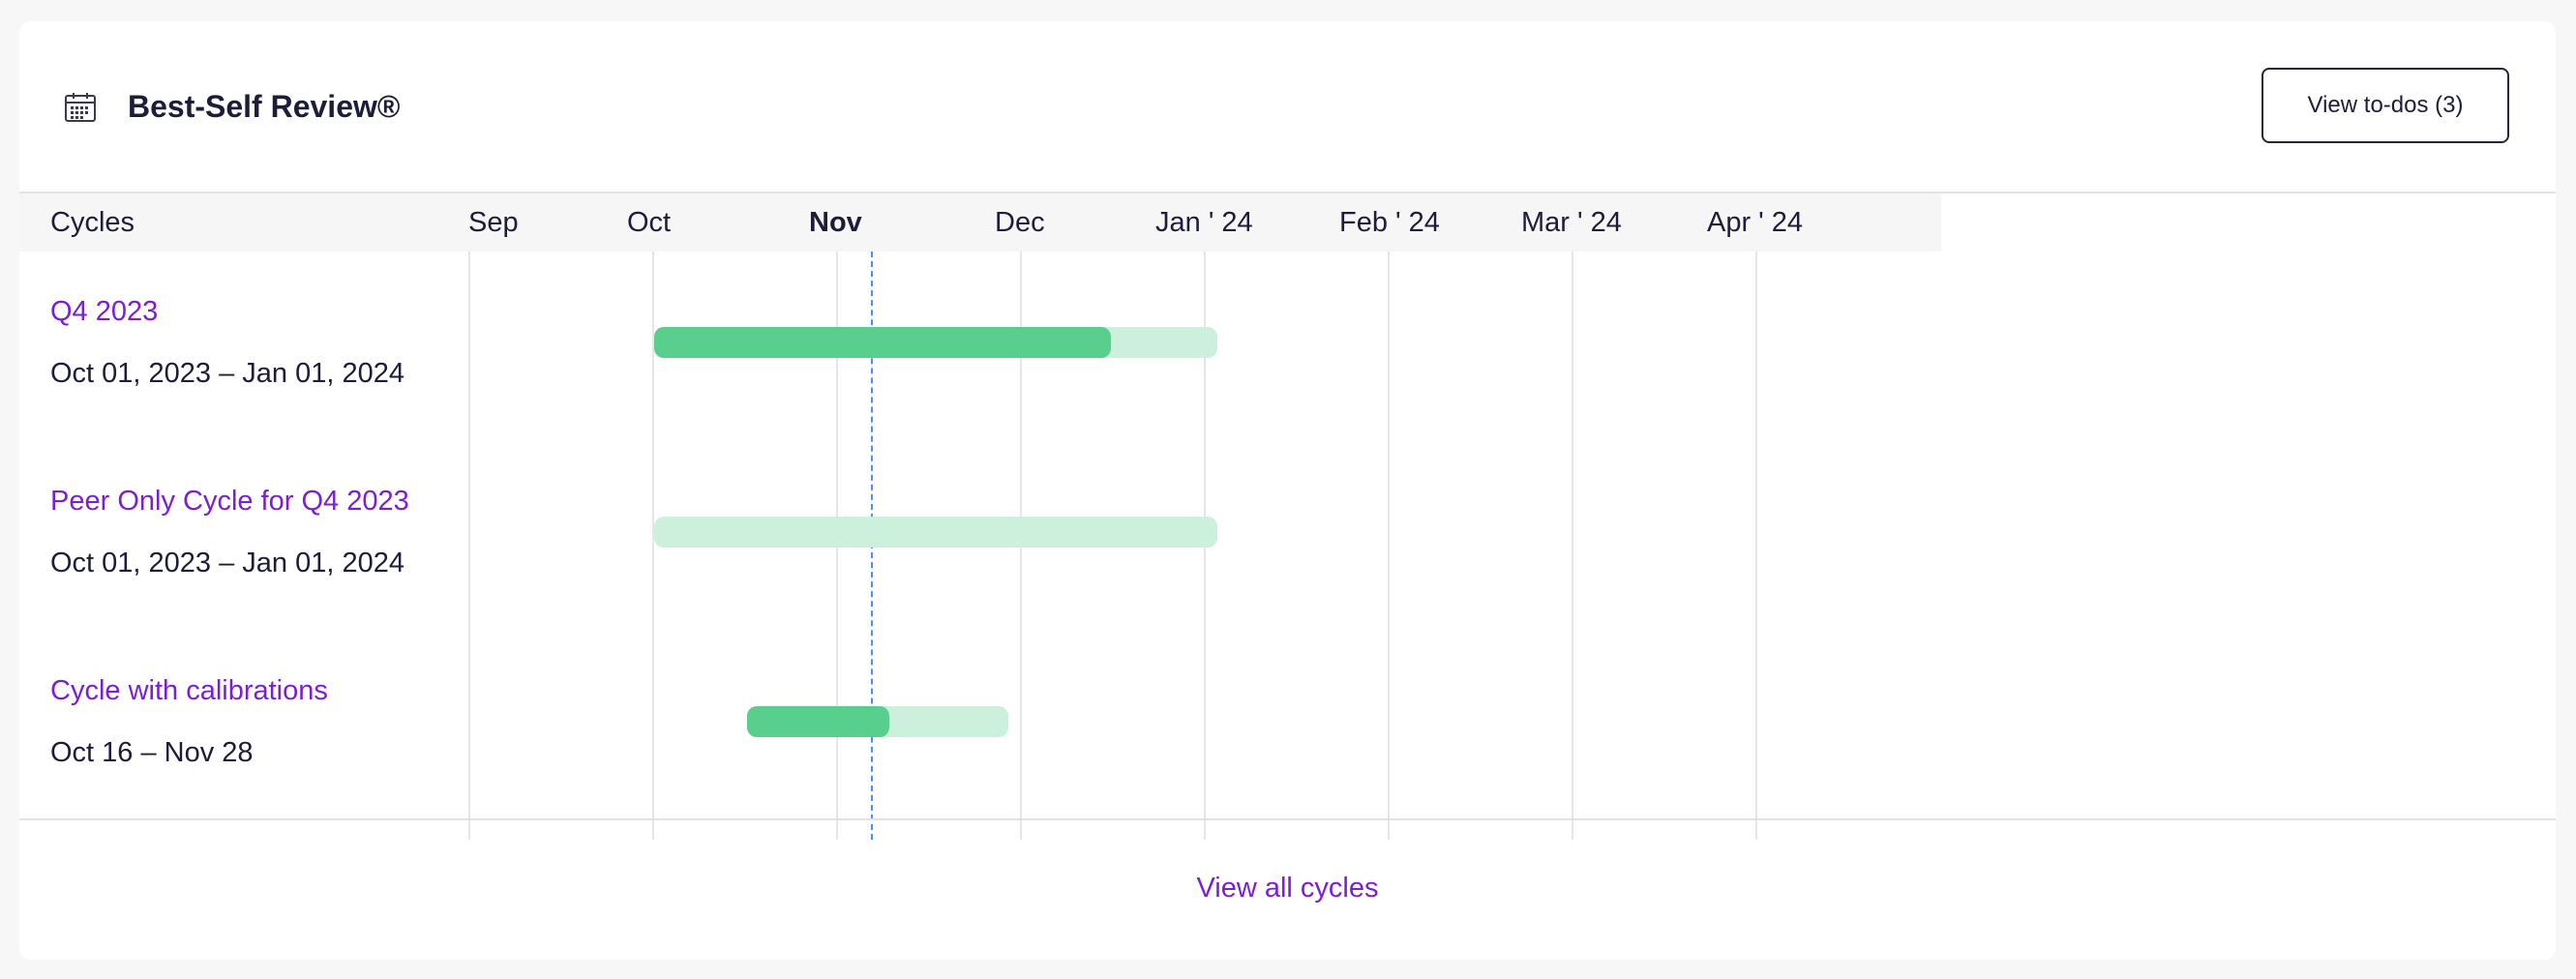 This screenshot has width=2576, height=979. I want to click on grid-line-mar, so click(1572, 546).